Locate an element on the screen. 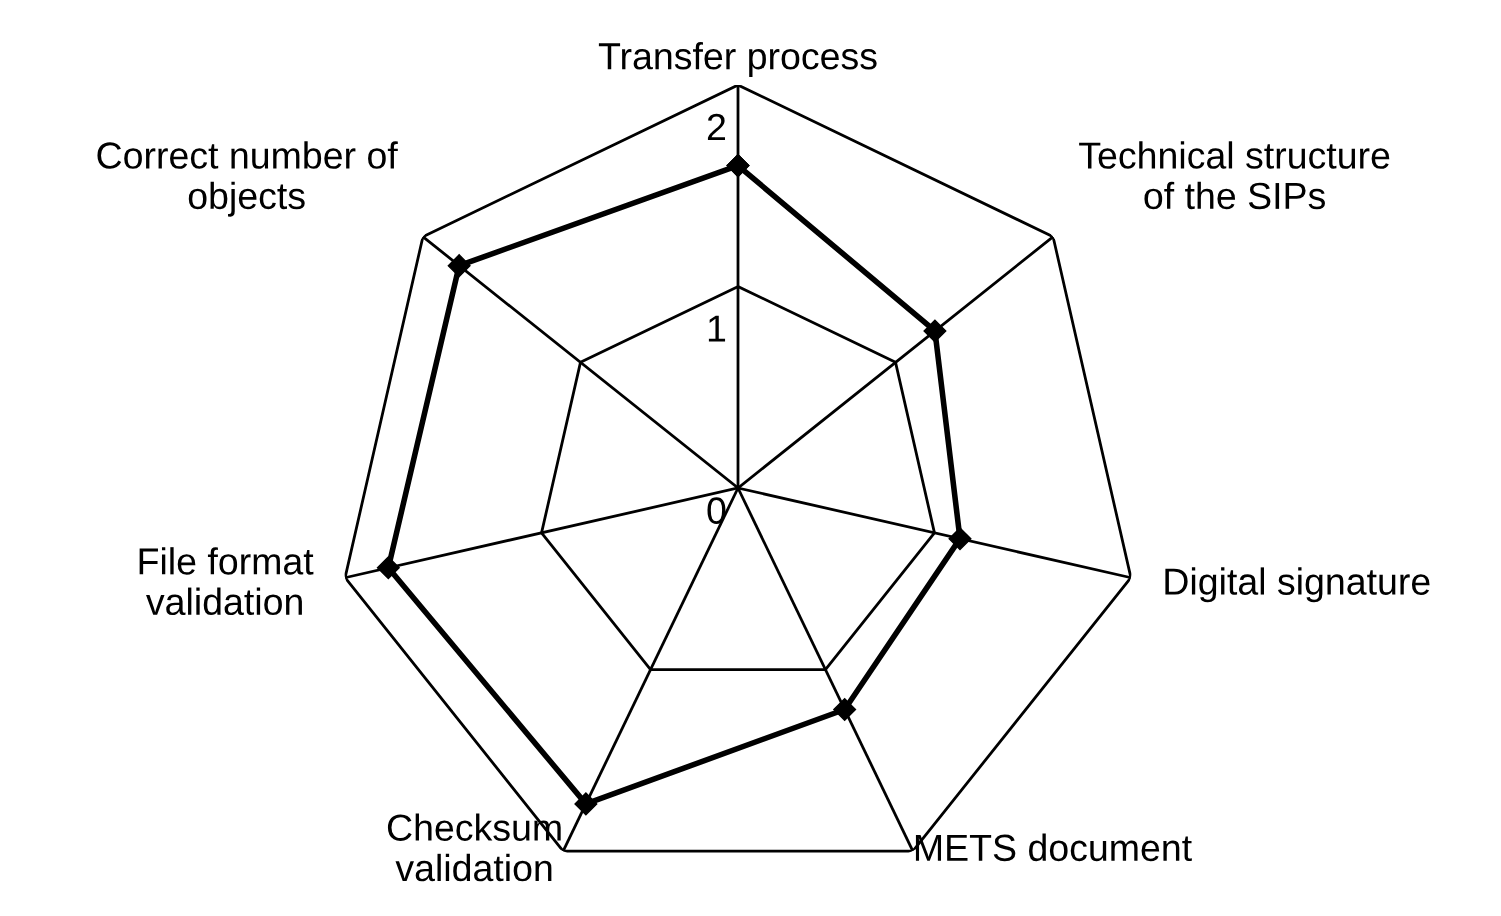 Image resolution: width=1501 pixels, height=916 pixels. spoke-label: Digital signature is located at coordinates (1297, 585).